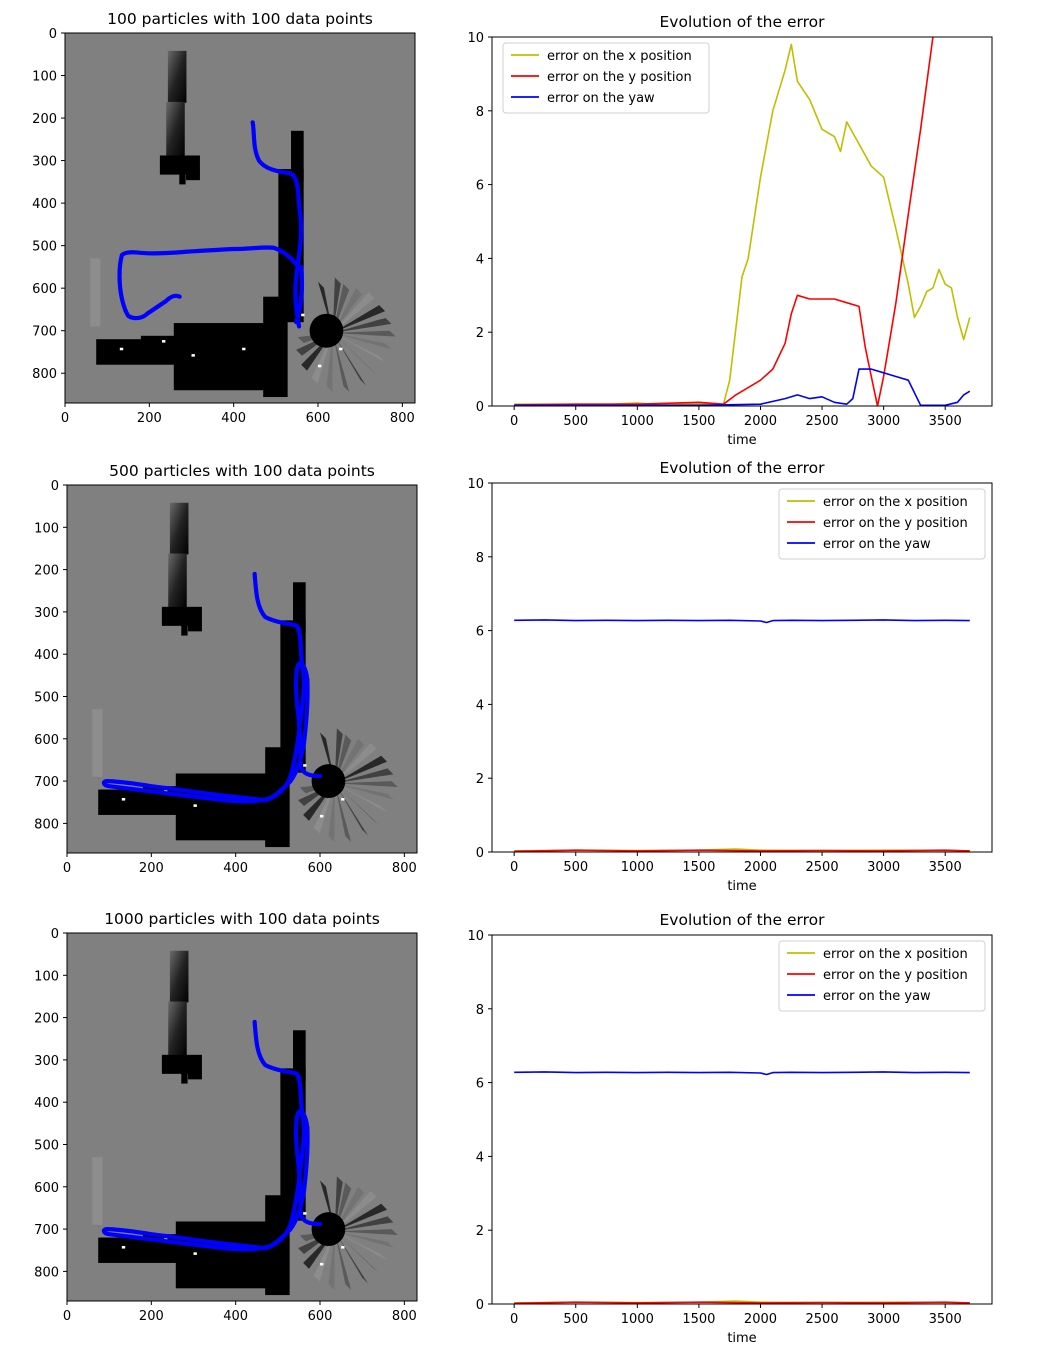  What do you see at coordinates (46, 1019) in the screenshot?
I see `y-tick-label: 200` at bounding box center [46, 1019].